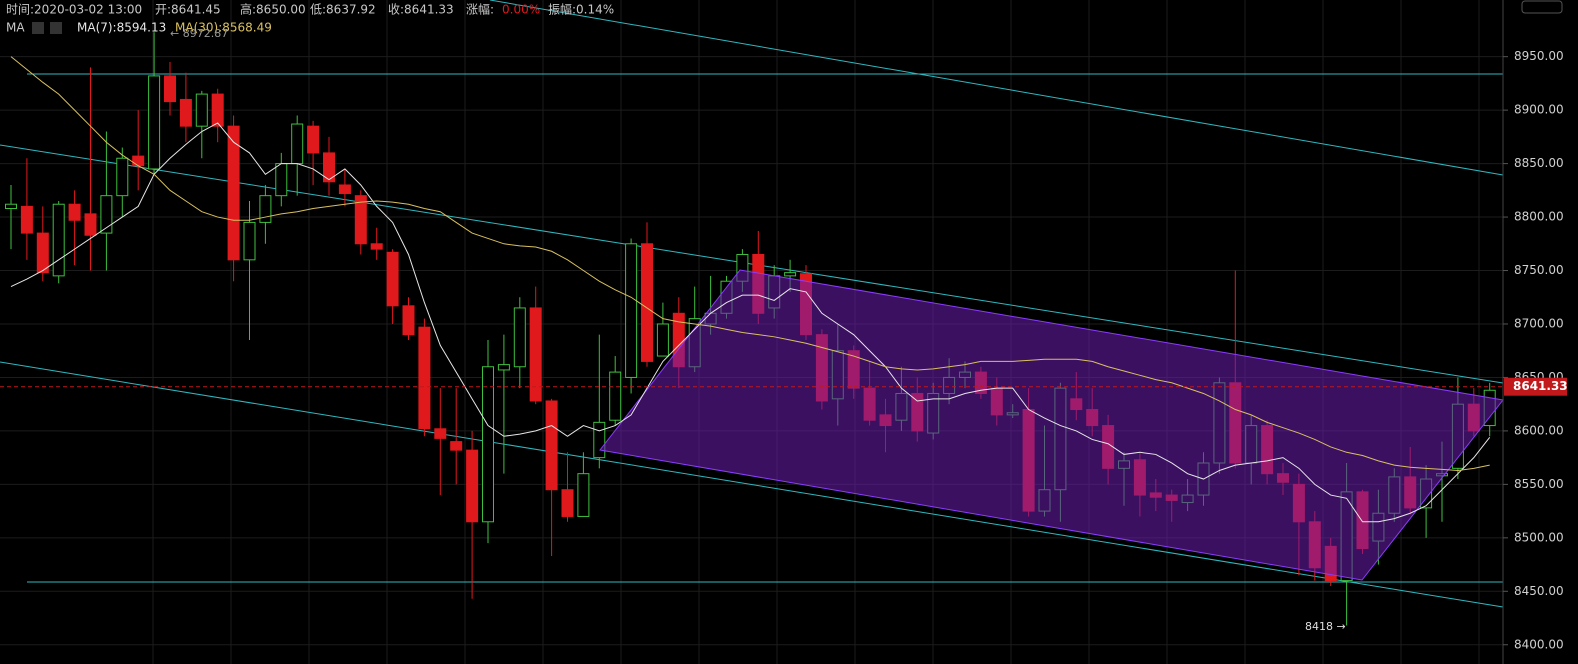 The height and width of the screenshot is (664, 1578). Describe the element at coordinates (1539, 323) in the screenshot. I see `y-tick-label: 8700.00` at that location.